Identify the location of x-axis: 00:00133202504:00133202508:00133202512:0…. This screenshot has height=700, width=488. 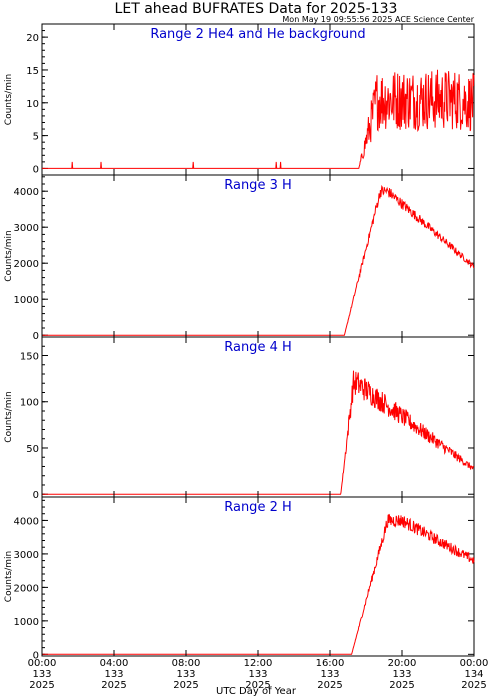
(258, 674).